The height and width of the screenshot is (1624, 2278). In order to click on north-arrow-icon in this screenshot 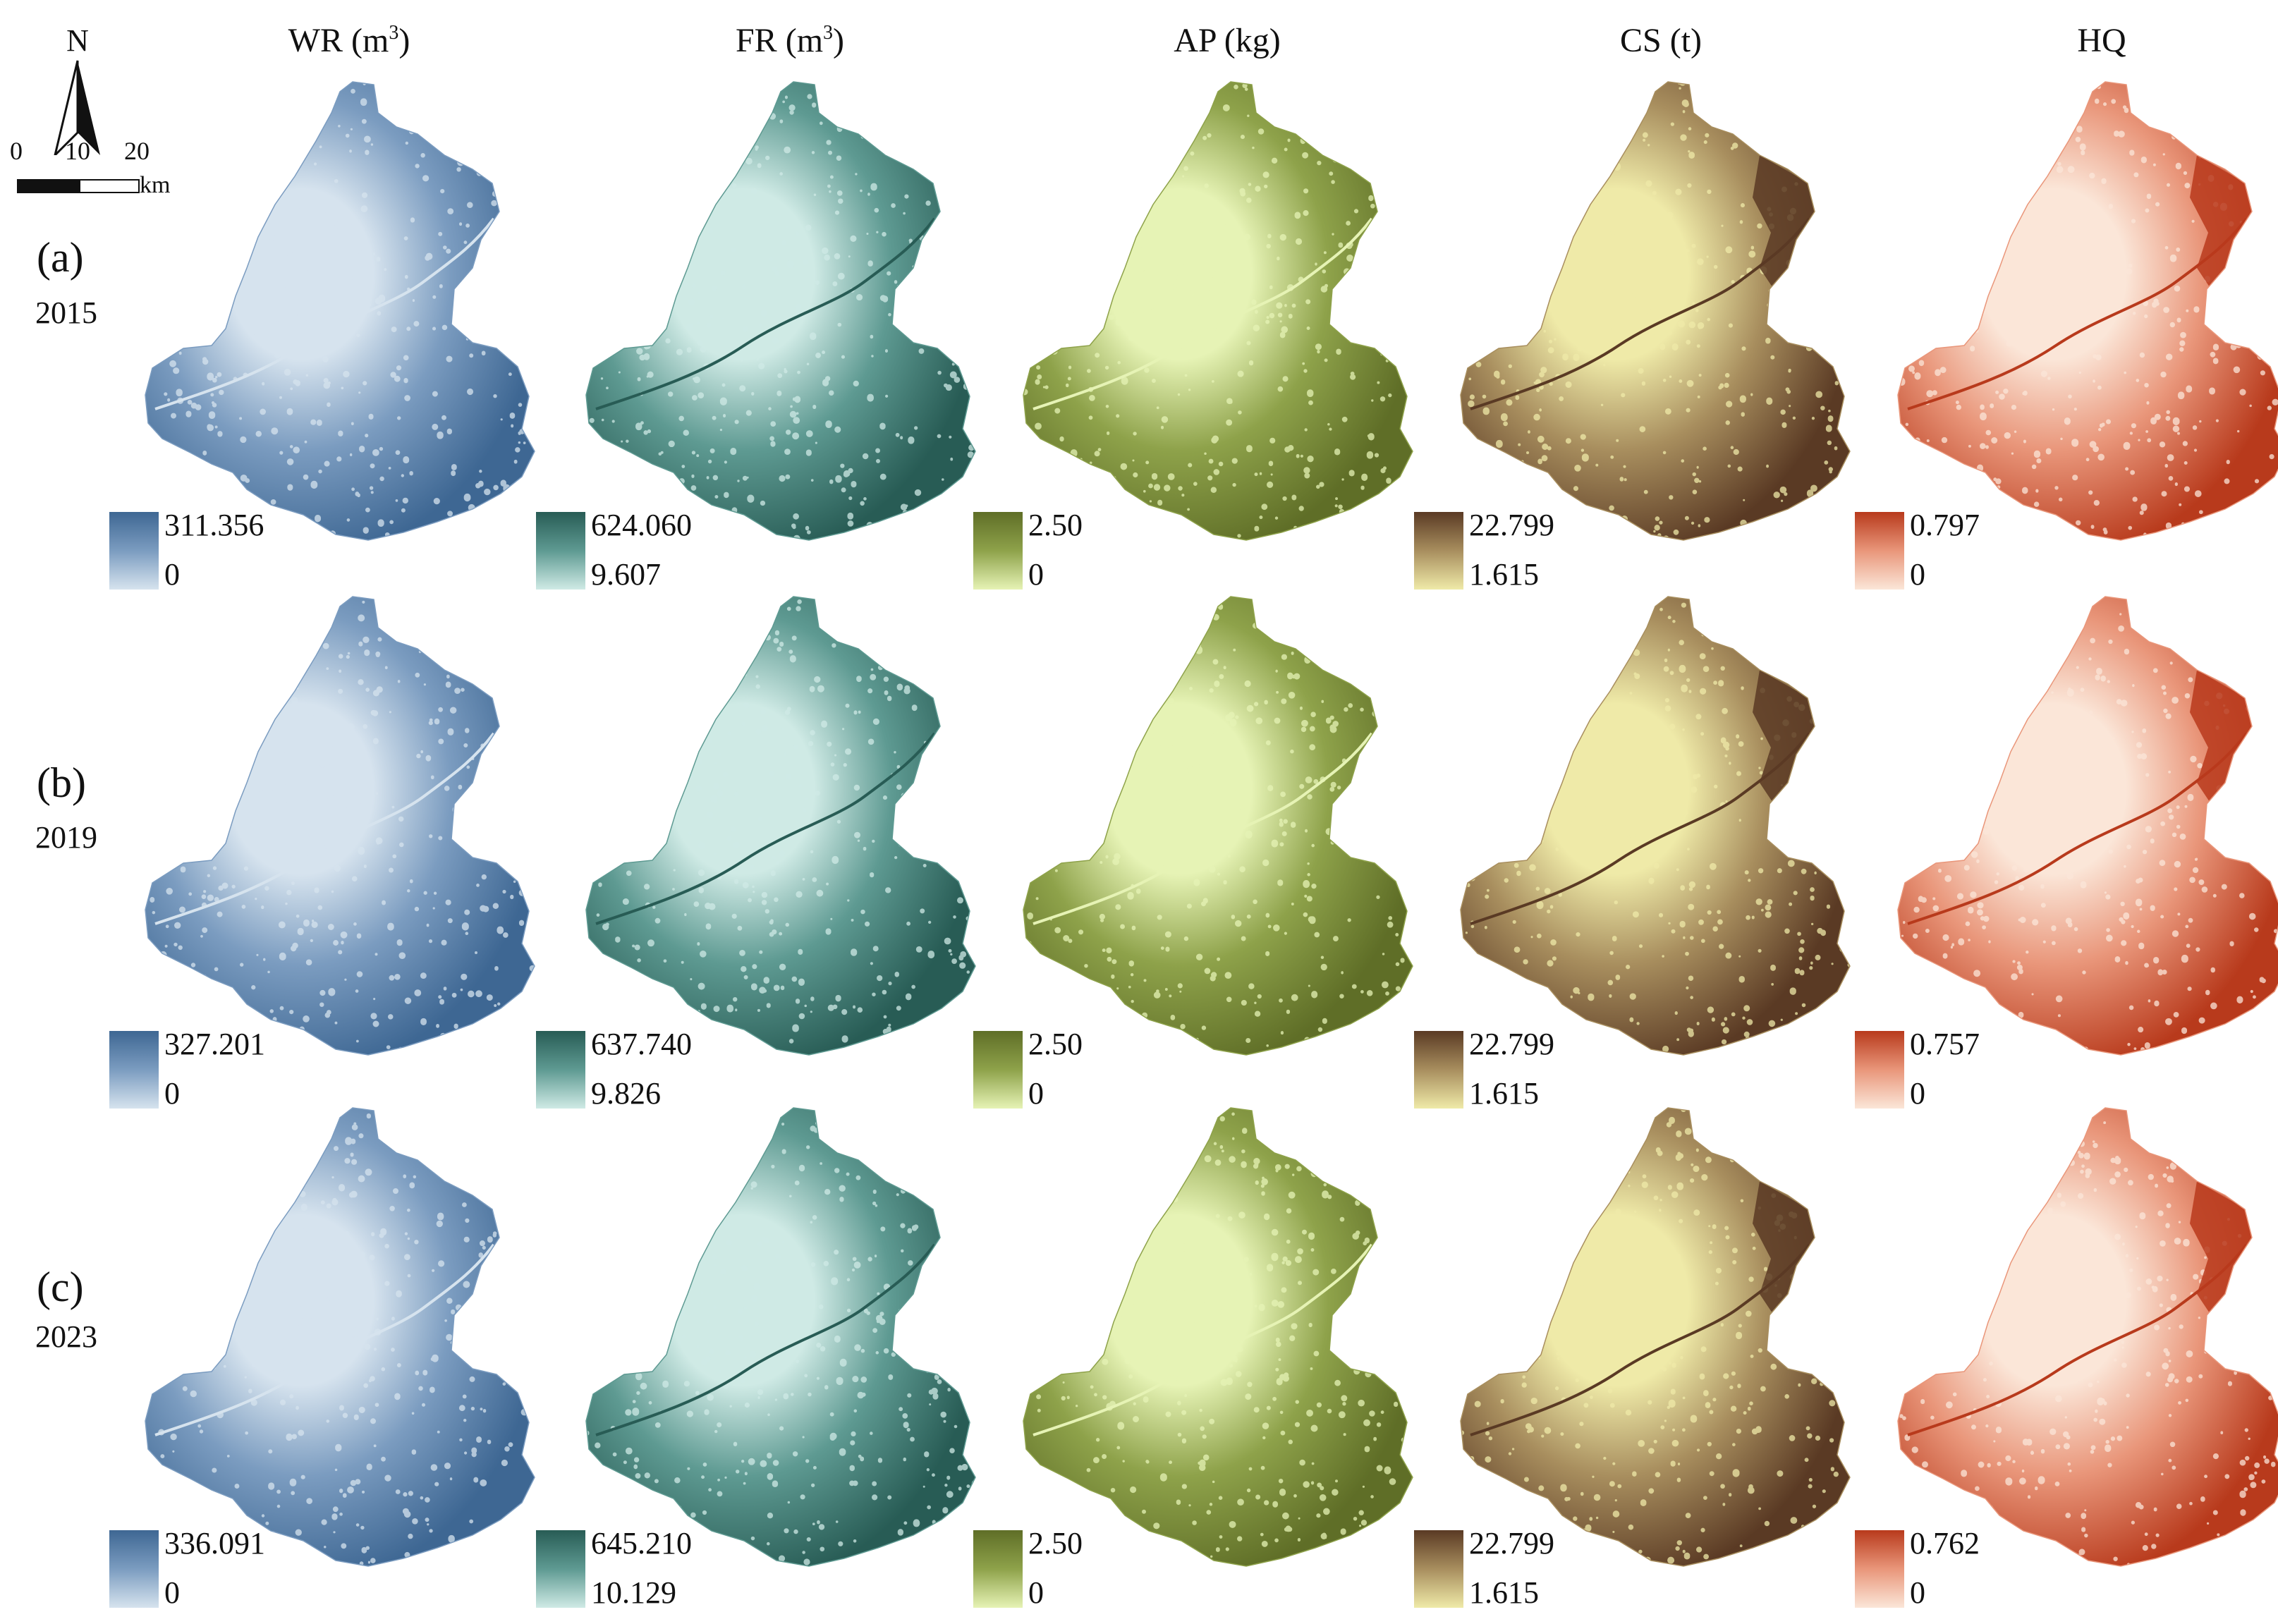, I will do `click(77, 107)`.